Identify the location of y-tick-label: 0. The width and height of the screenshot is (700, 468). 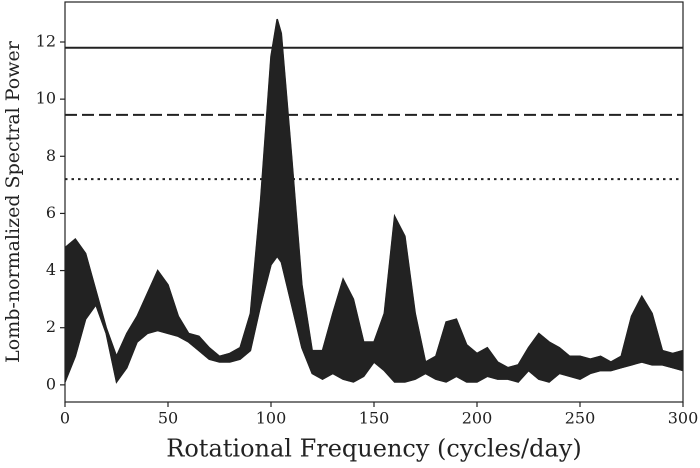
(51, 383).